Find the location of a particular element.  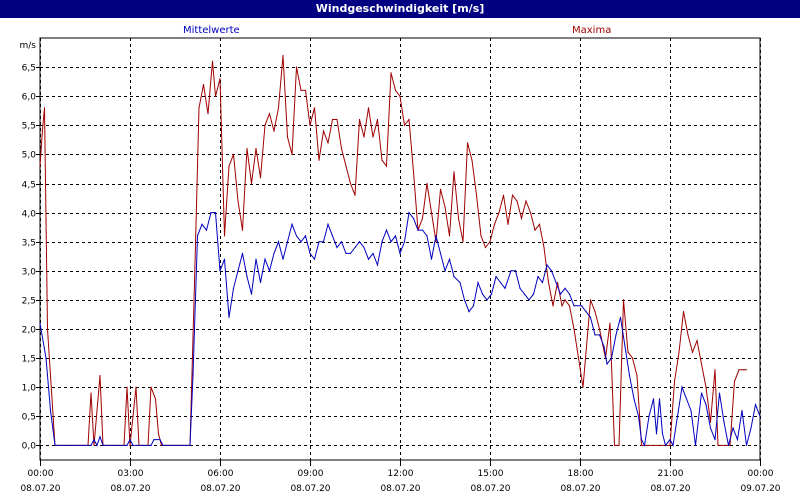

y-tick-label: 1,0 is located at coordinates (29, 389).